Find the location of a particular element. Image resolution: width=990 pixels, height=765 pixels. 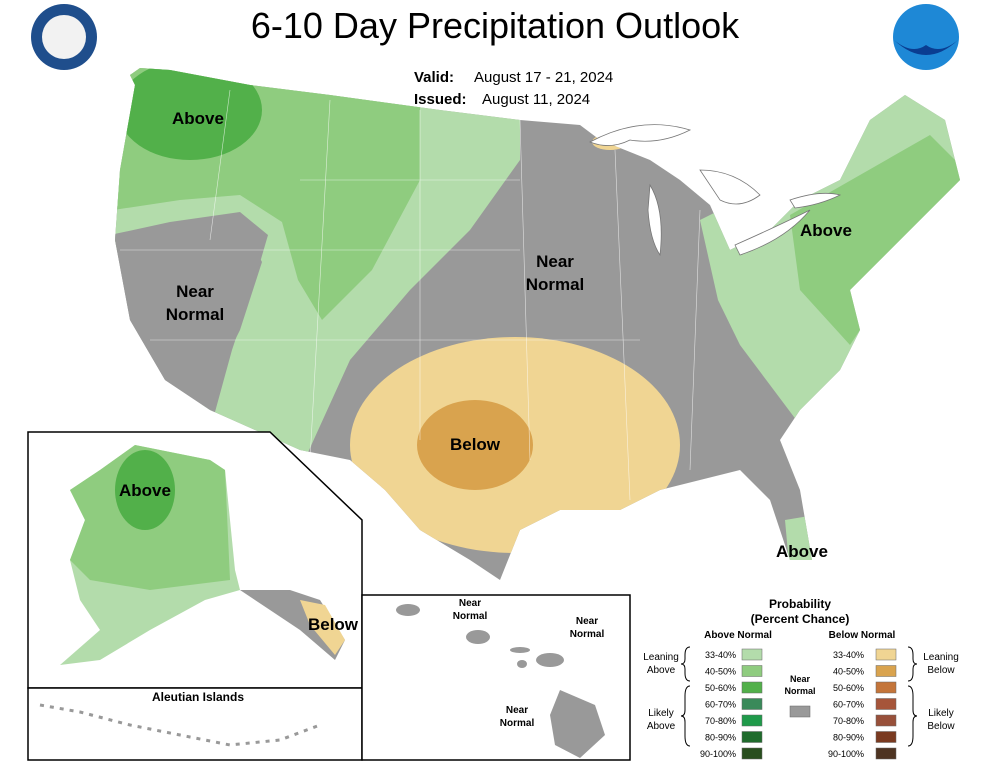

title: 6-10 Day Precipitation Outlook is located at coordinates (495, 25).